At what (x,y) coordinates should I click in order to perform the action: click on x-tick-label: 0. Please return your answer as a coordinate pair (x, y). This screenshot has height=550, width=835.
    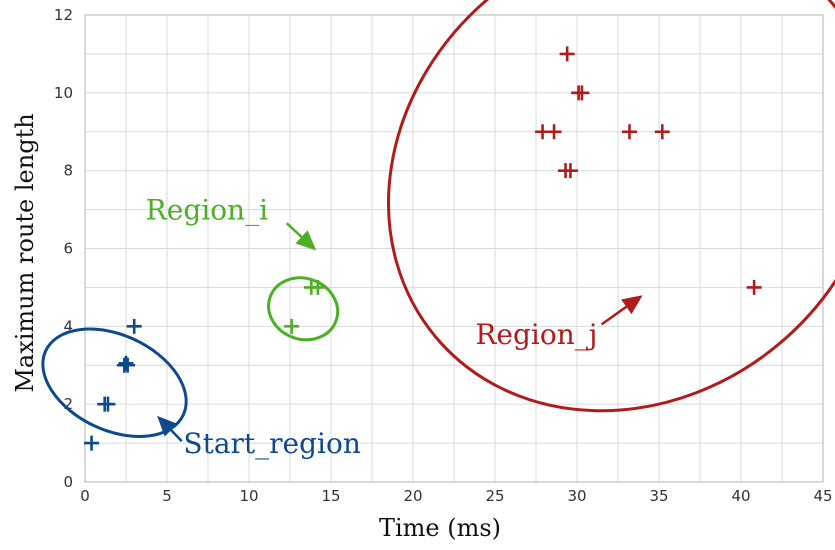
    Looking at the image, I should click on (85, 496).